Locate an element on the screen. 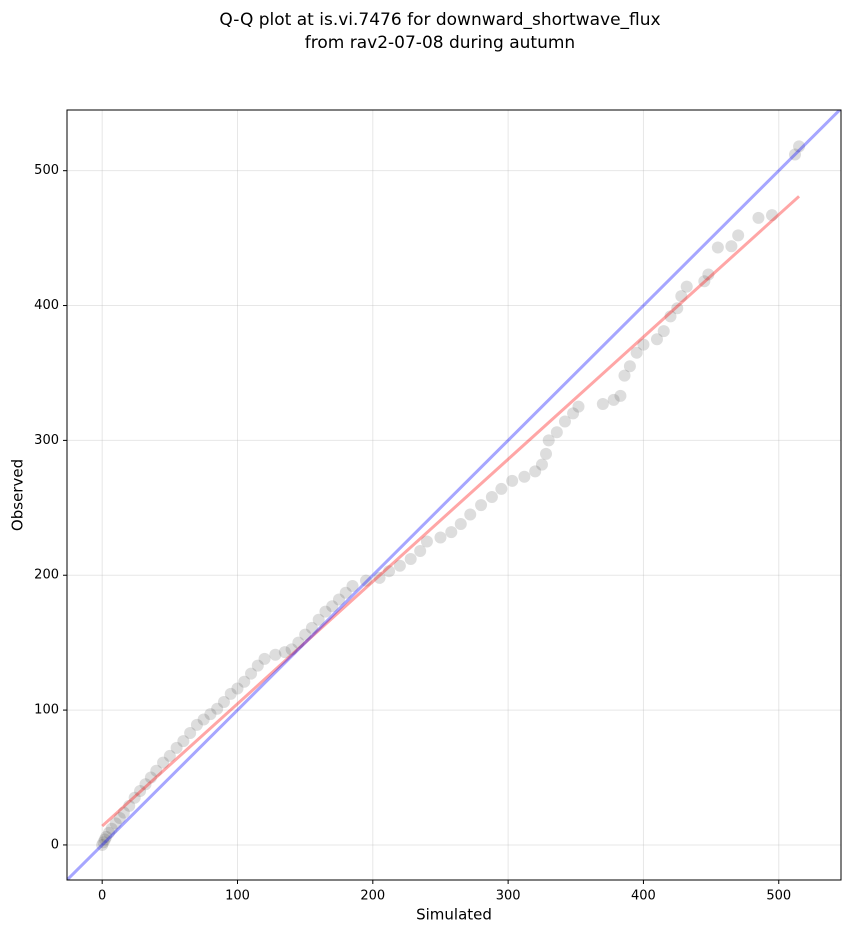 This screenshot has height=934, width=851. y-axis-label: Observed is located at coordinates (18, 495).